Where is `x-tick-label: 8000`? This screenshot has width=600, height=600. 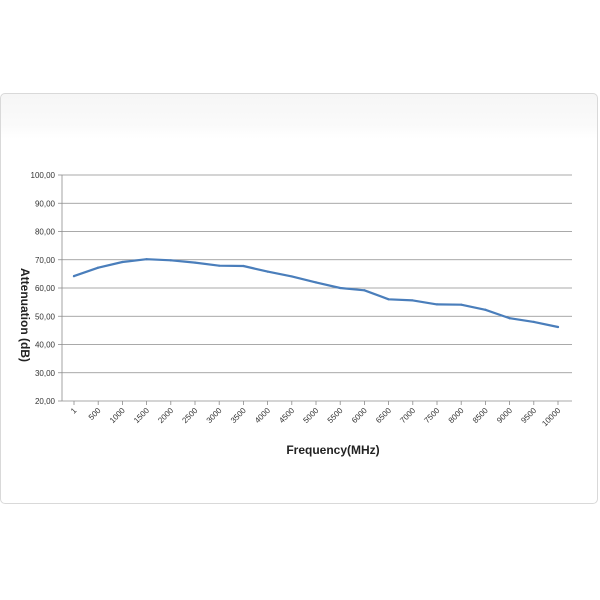
x-tick-label: 8000 is located at coordinates (456, 415).